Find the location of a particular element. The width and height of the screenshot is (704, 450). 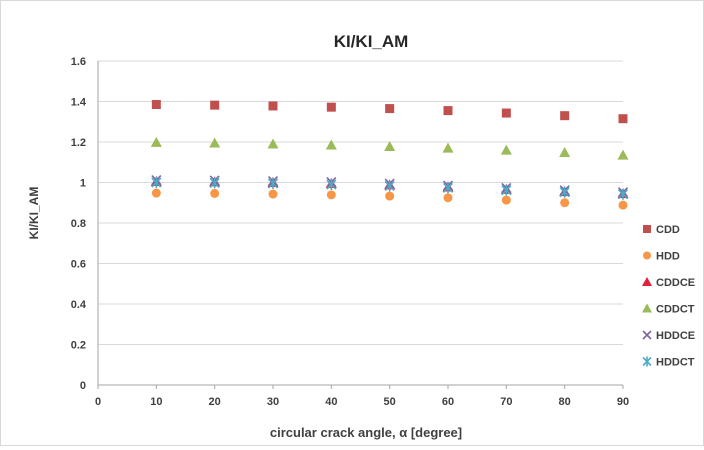

y-tick-label: 1.6 is located at coordinates (78, 62).